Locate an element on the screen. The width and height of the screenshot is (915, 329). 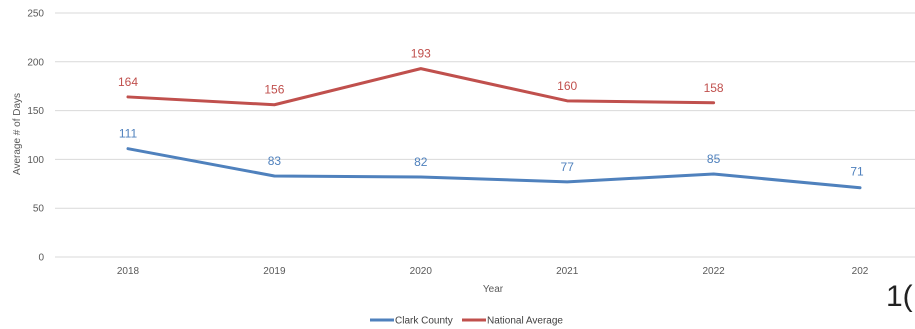
y-axis-ticks: 0 50 100 150 200 250 is located at coordinates (35, 136).